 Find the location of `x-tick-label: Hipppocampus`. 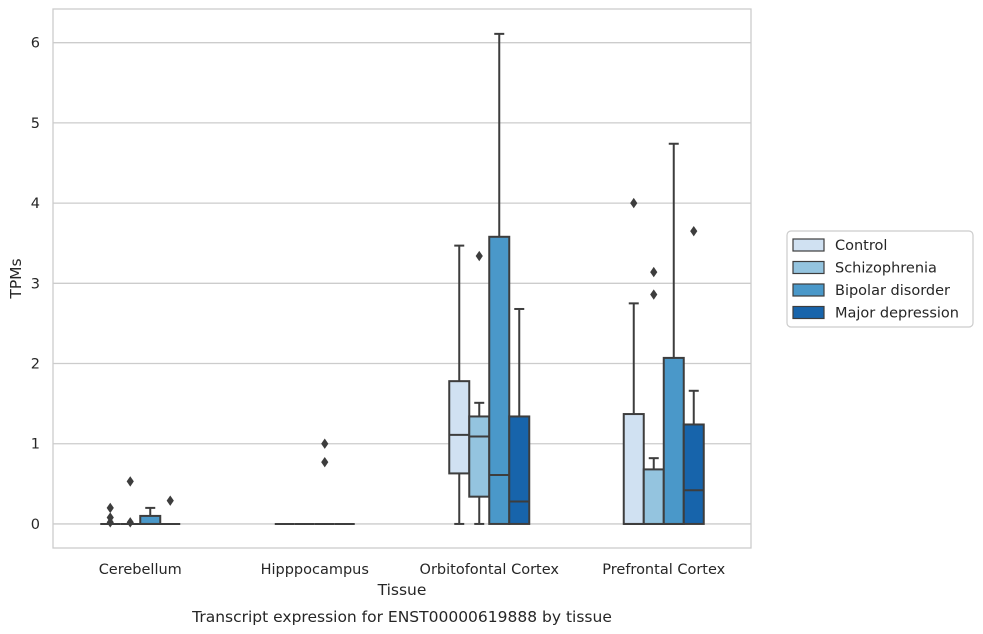

x-tick-label: Hipppocampus is located at coordinates (315, 570).